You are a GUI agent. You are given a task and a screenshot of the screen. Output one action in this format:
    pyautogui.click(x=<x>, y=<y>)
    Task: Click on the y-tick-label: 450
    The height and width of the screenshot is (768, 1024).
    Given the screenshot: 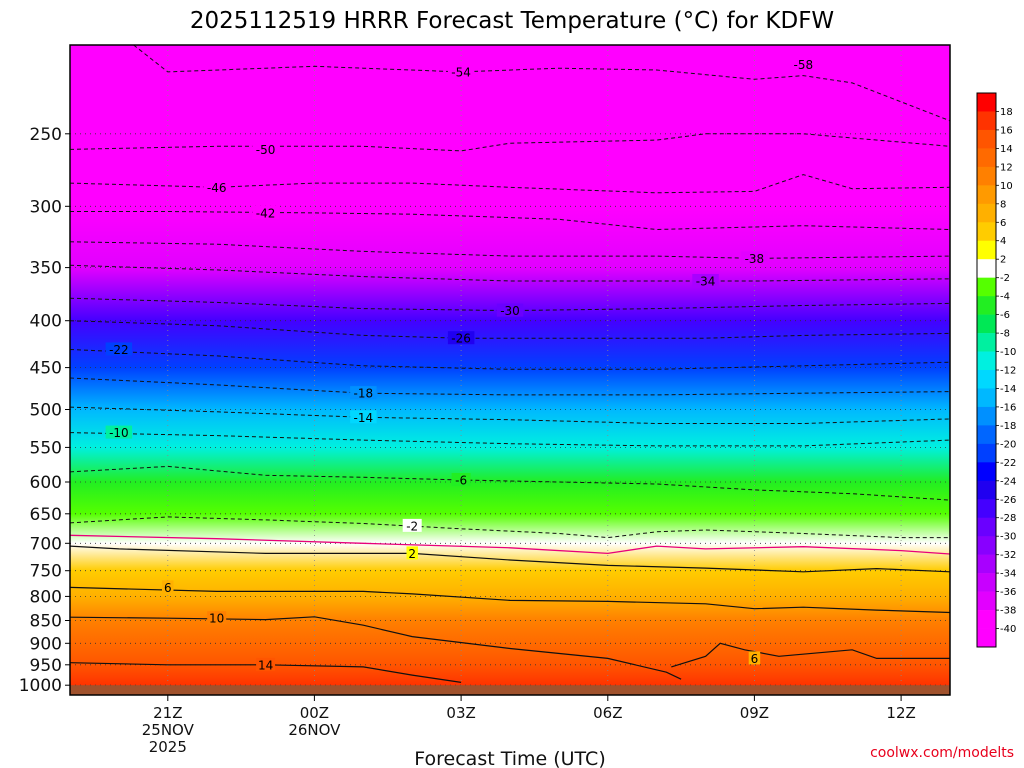 What is the action you would take?
    pyautogui.click(x=46, y=369)
    